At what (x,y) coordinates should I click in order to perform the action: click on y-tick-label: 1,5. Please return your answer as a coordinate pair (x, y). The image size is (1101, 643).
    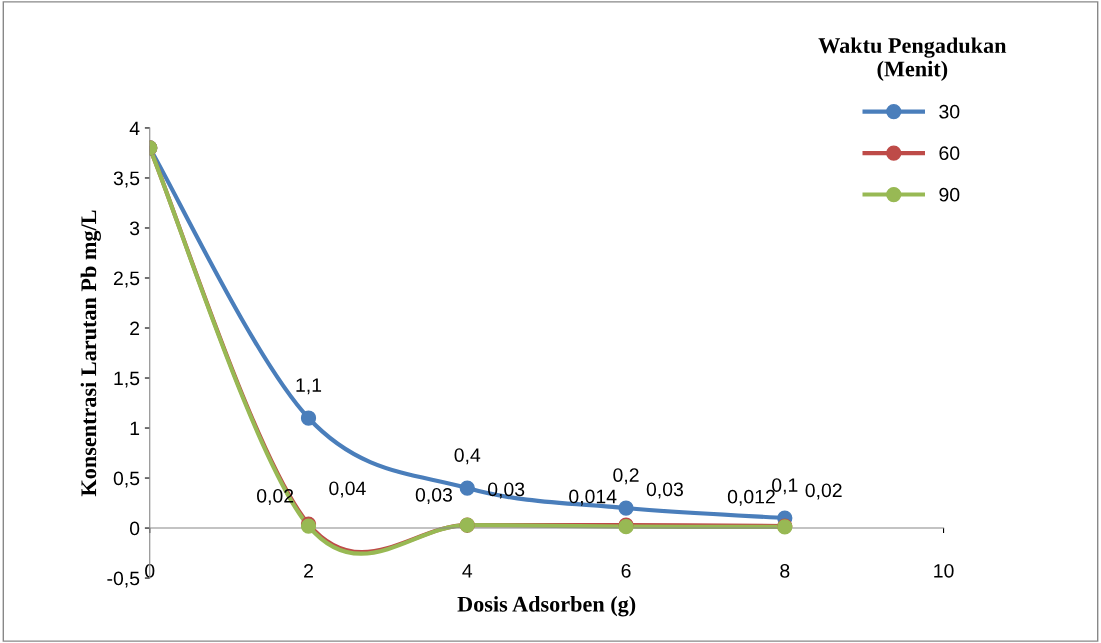
    Looking at the image, I should click on (127, 379).